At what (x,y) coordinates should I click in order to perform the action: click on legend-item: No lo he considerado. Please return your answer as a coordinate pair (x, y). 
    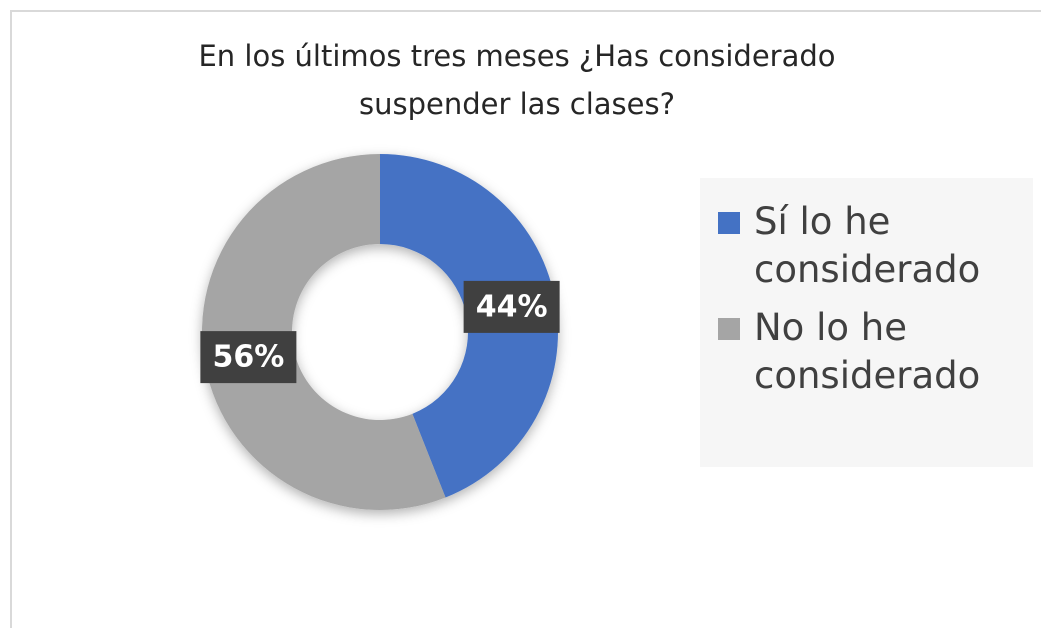
    Looking at the image, I should click on (875, 352).